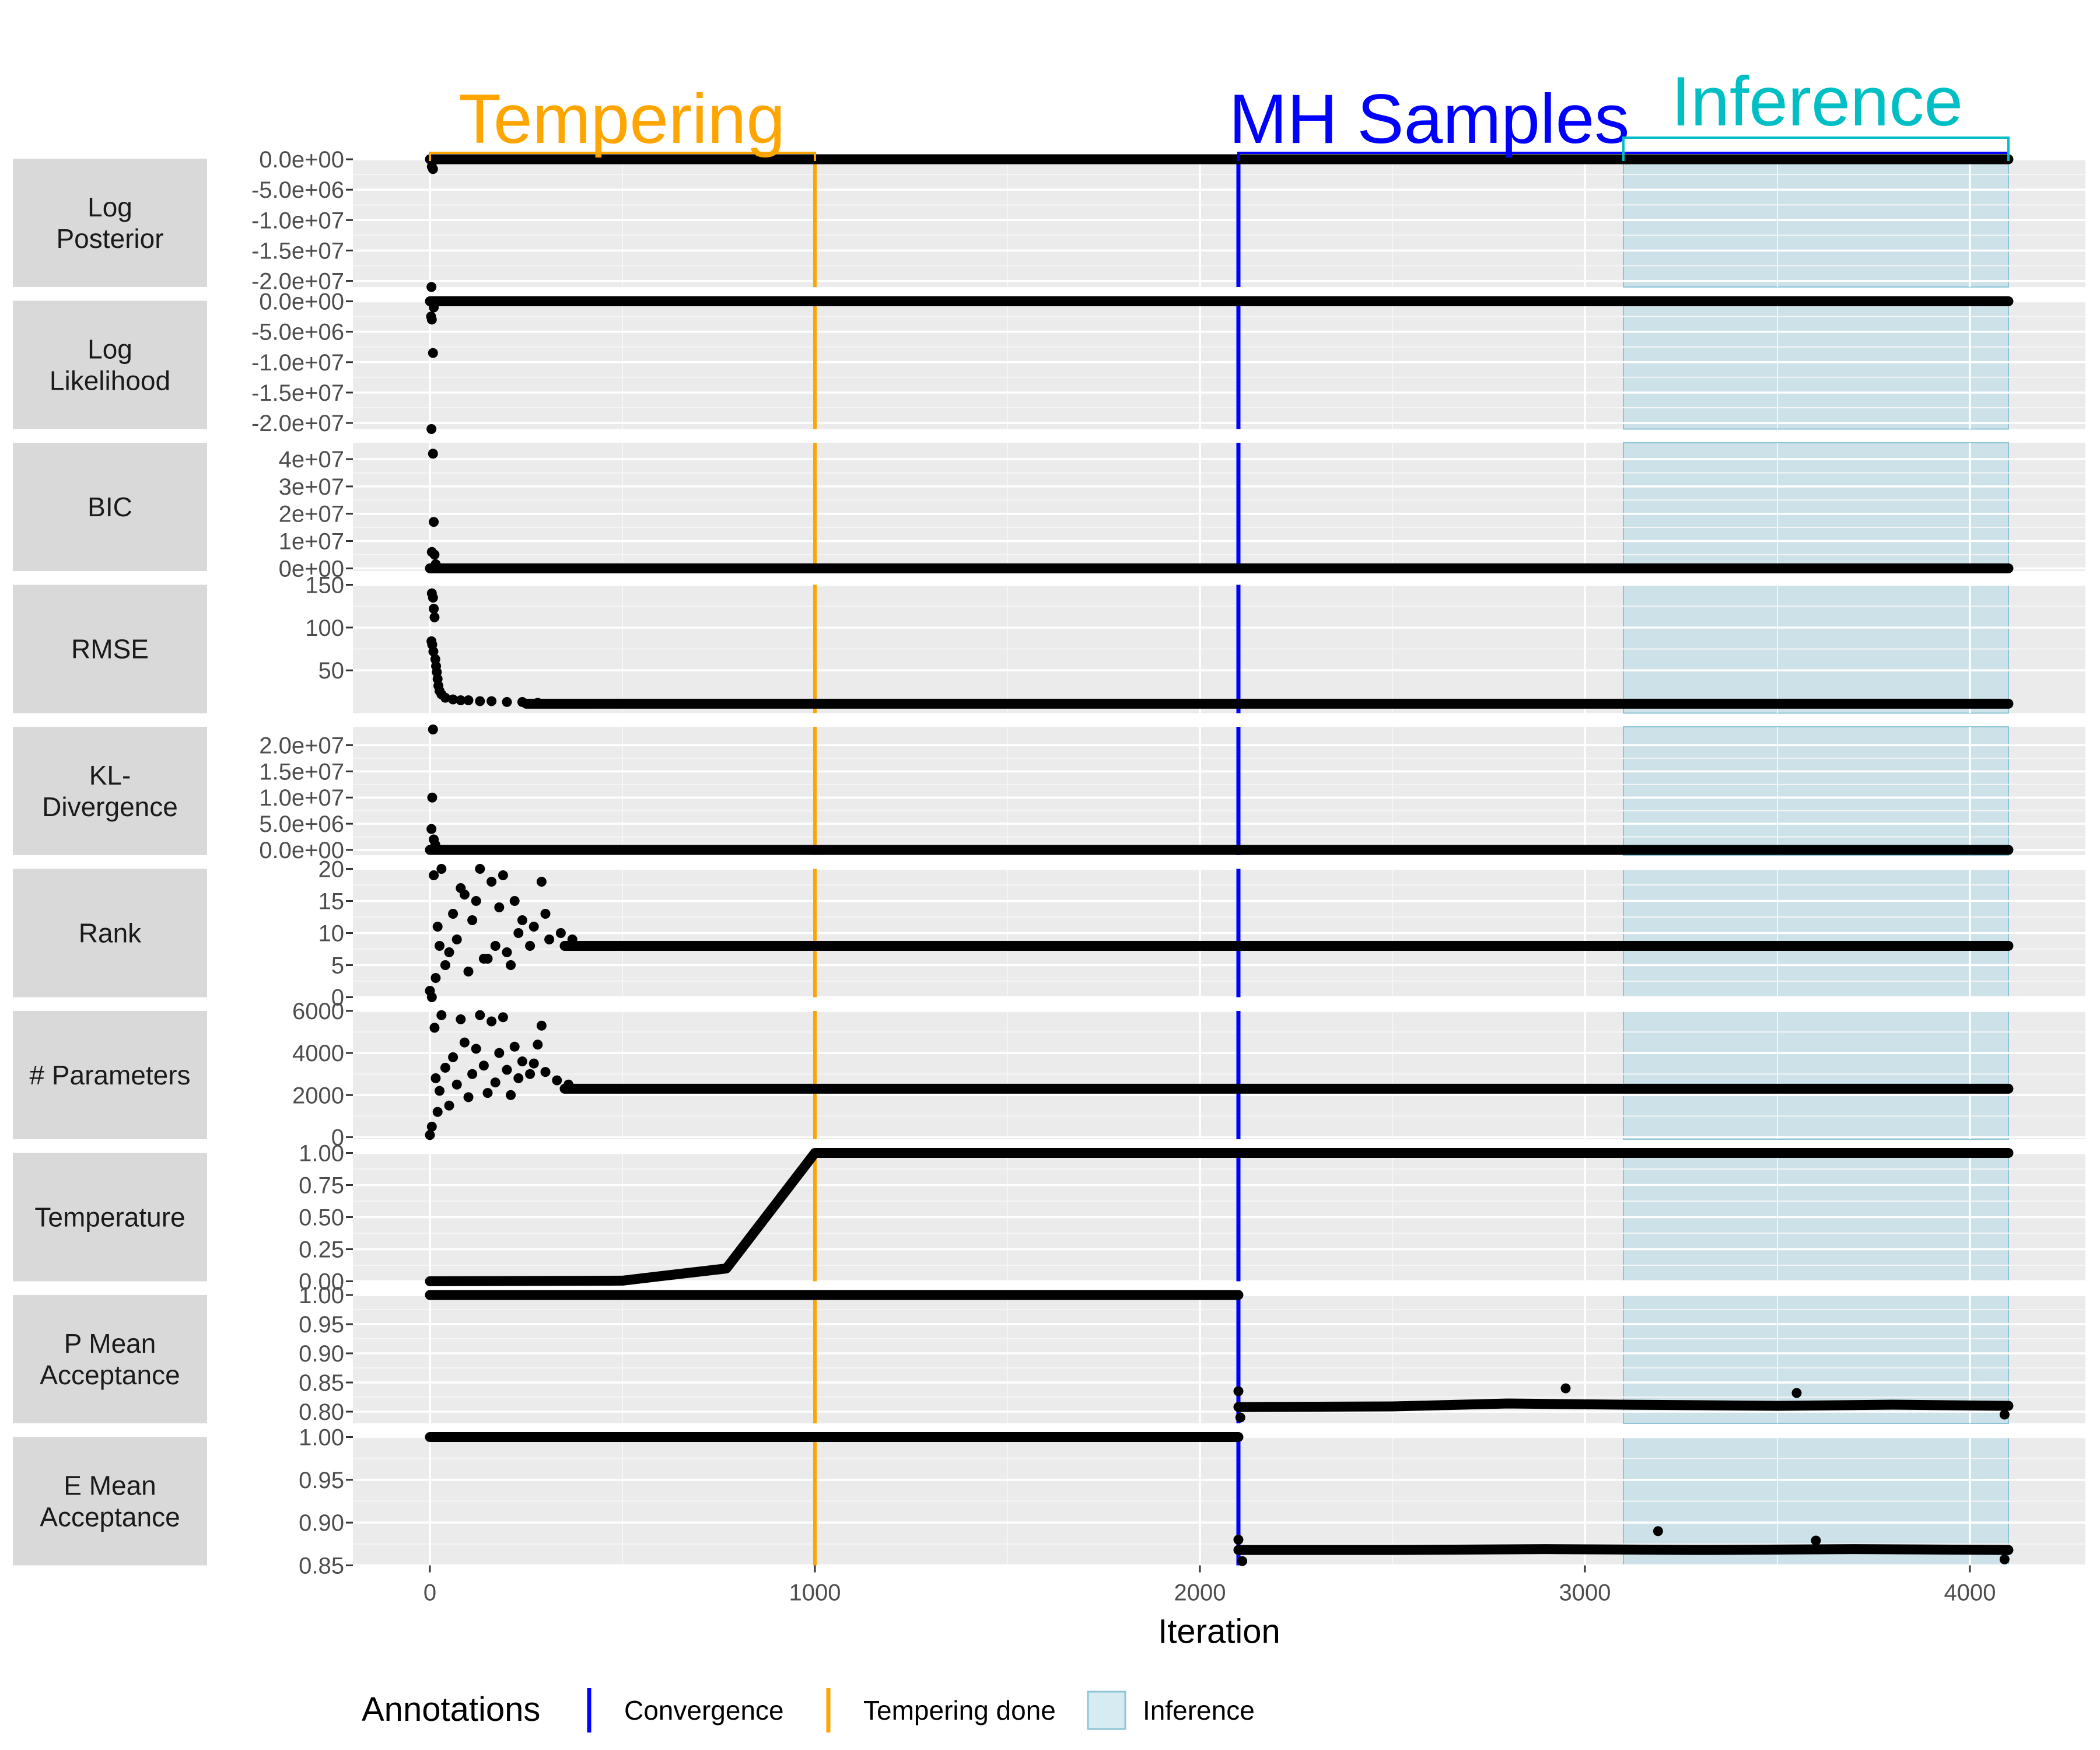  I want to click on x-axis: 0 1000 2000 3000 4000 Iteration, so click(1210, 1608).